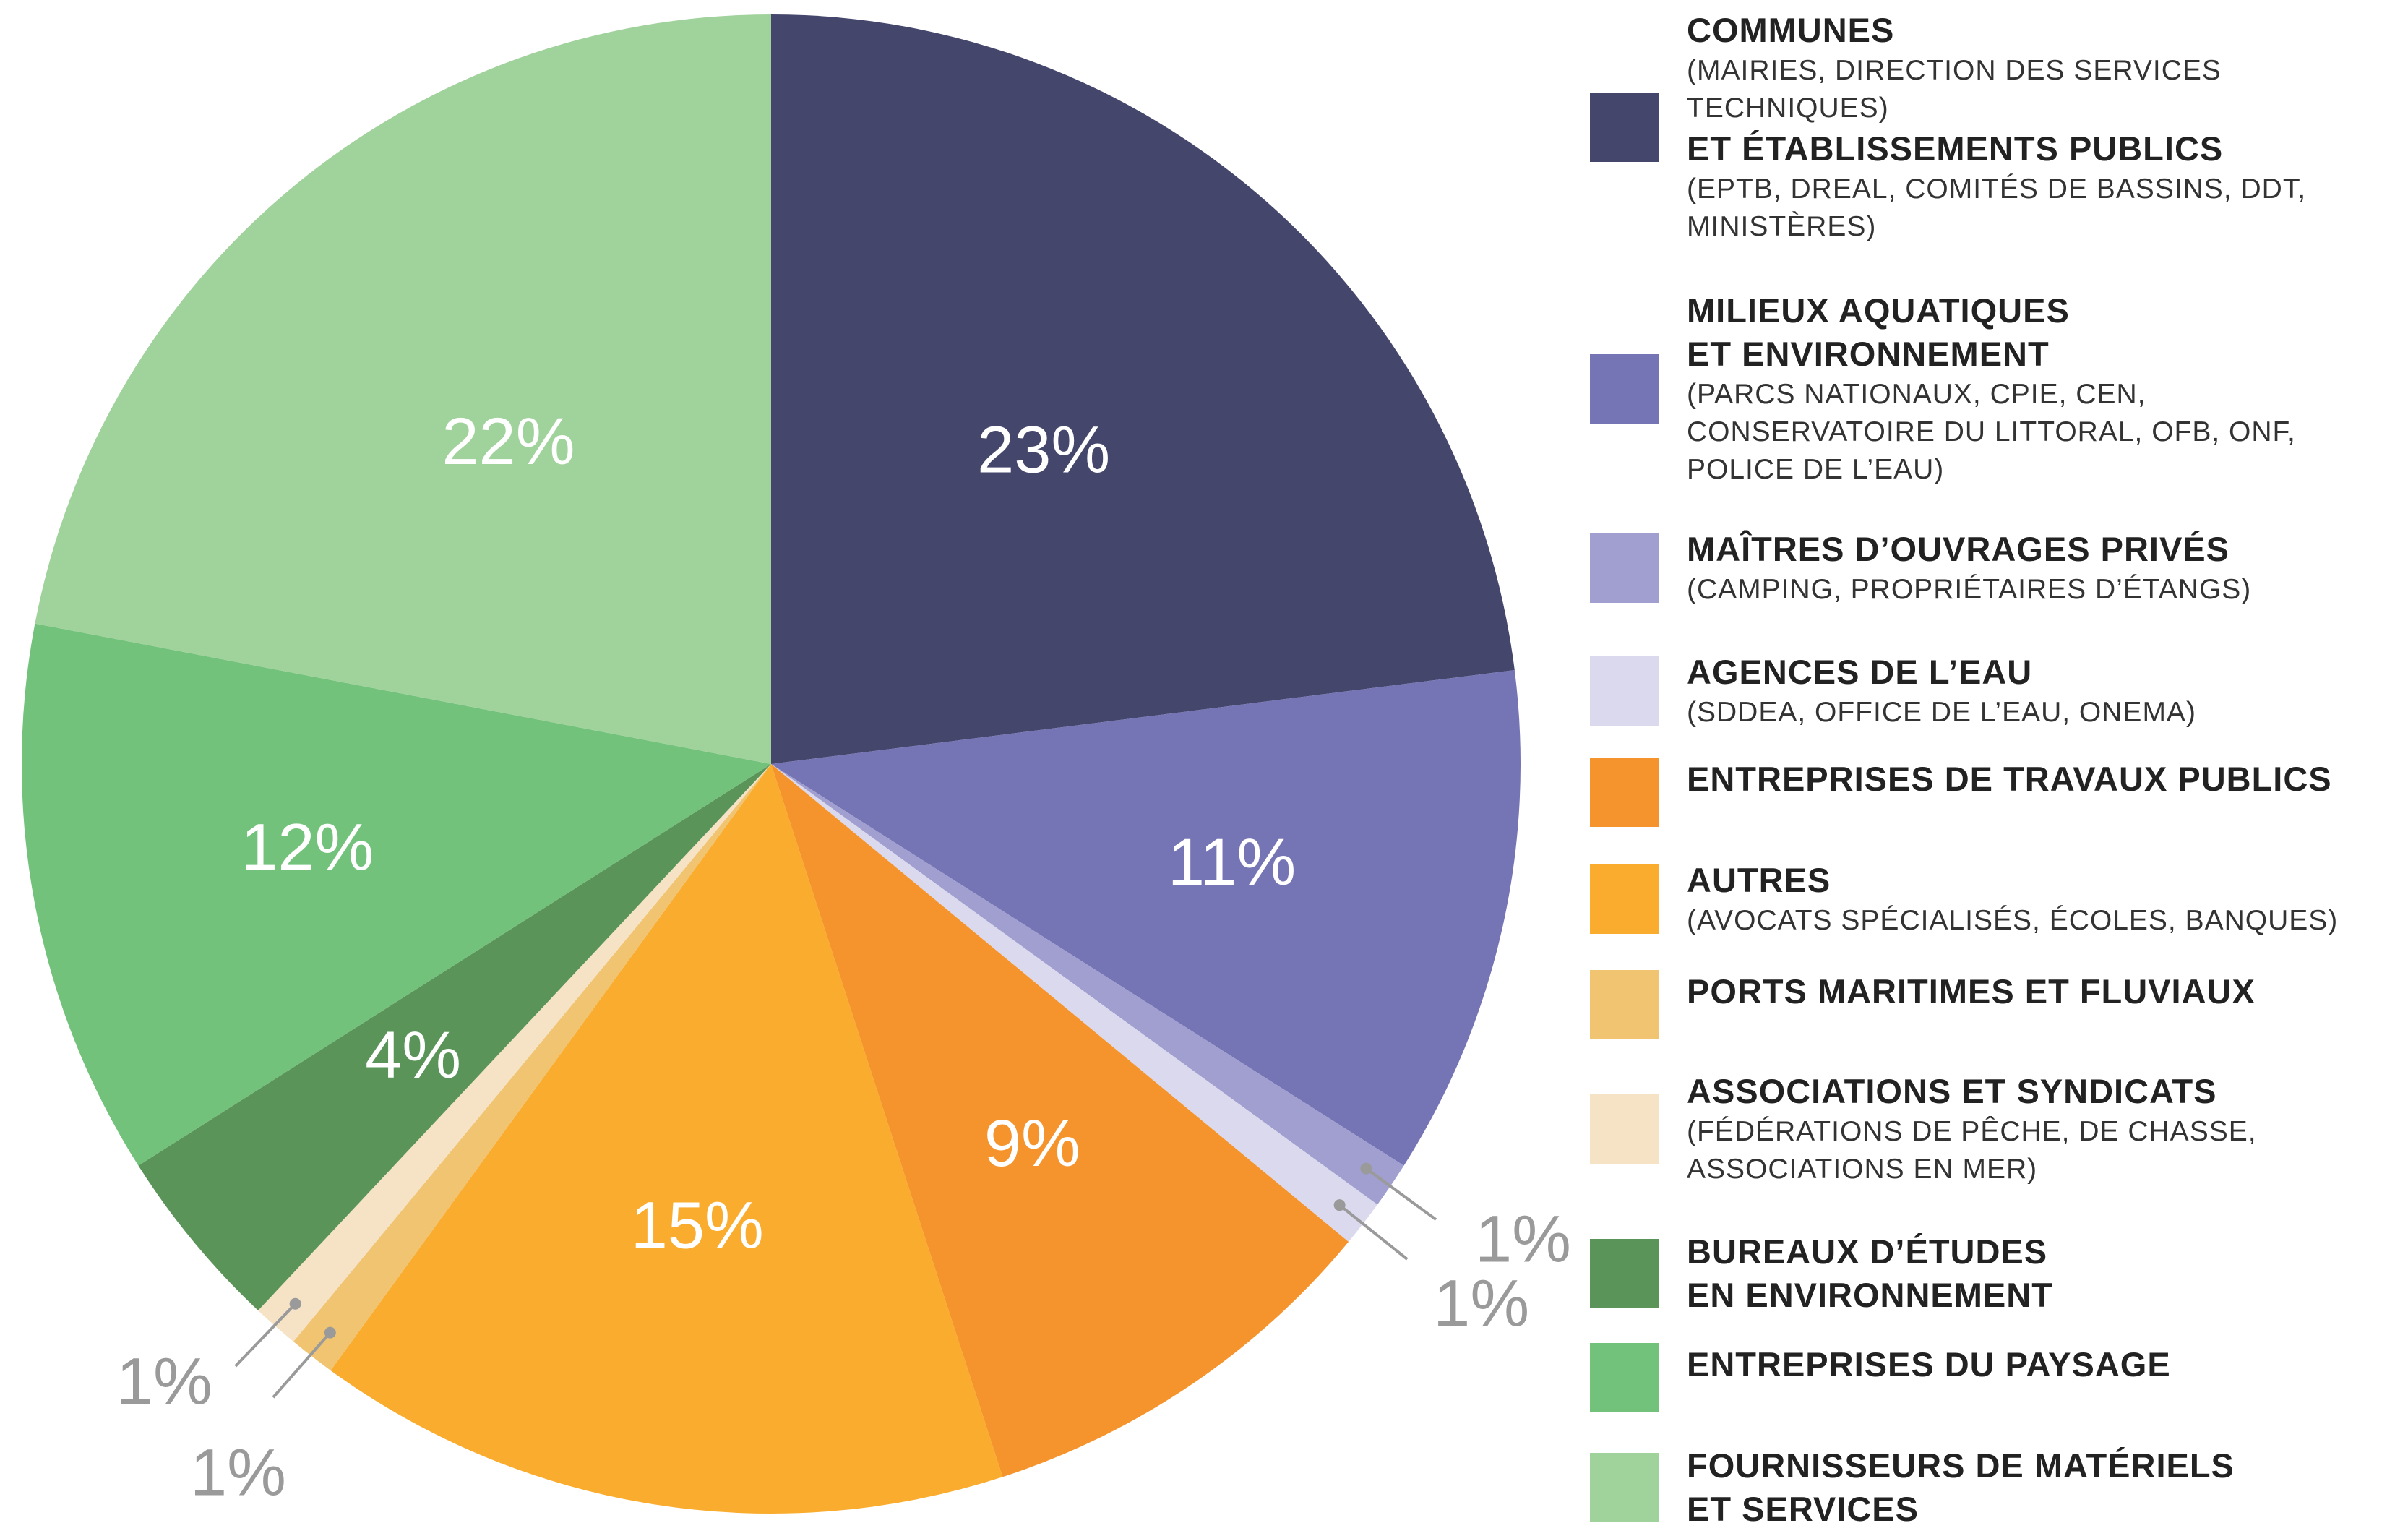  What do you see at coordinates (697, 1226) in the screenshot?
I see `slice-value-label: 15%` at bounding box center [697, 1226].